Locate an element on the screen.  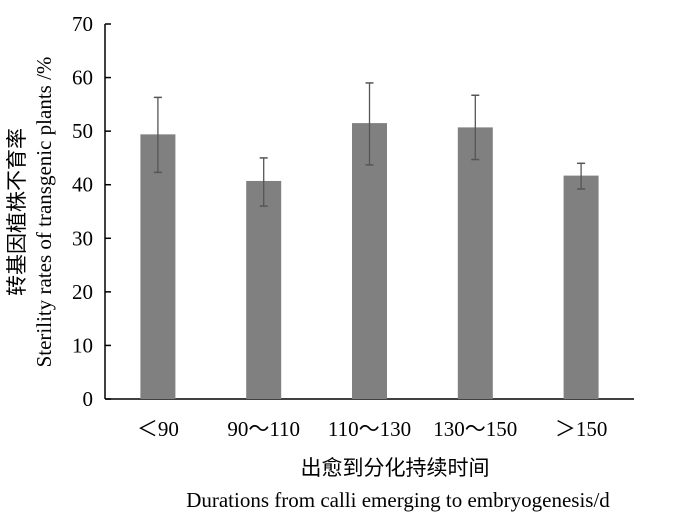
x-axis-label-cn: 出愈到分化持续时间 is located at coordinates (395, 468).